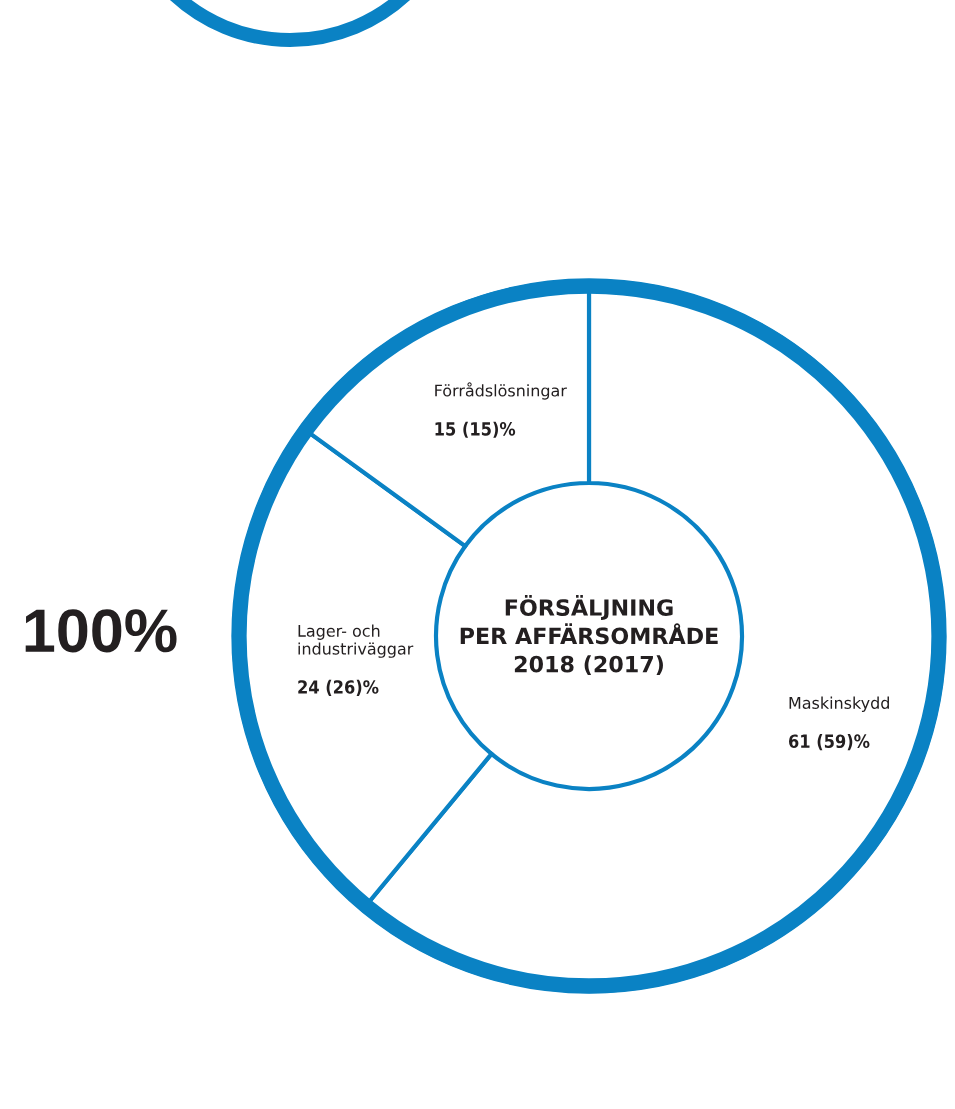 Image resolution: width=955 pixels, height=1109 pixels. I want to click on data-label: 24 (26)%, so click(338, 687).